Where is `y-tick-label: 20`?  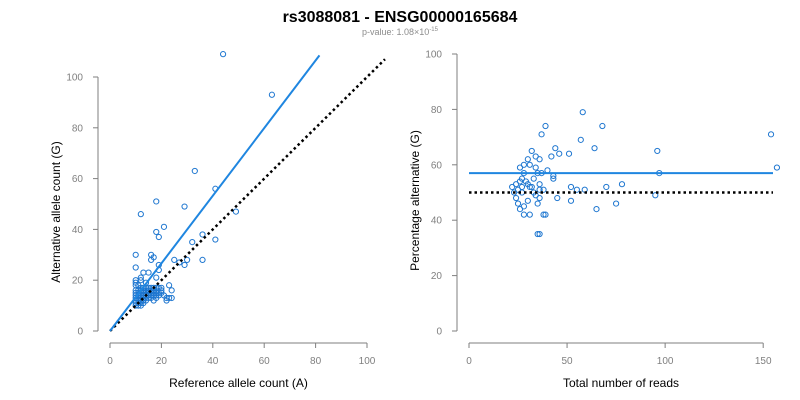
y-tick-label: 20 is located at coordinates (78, 281).